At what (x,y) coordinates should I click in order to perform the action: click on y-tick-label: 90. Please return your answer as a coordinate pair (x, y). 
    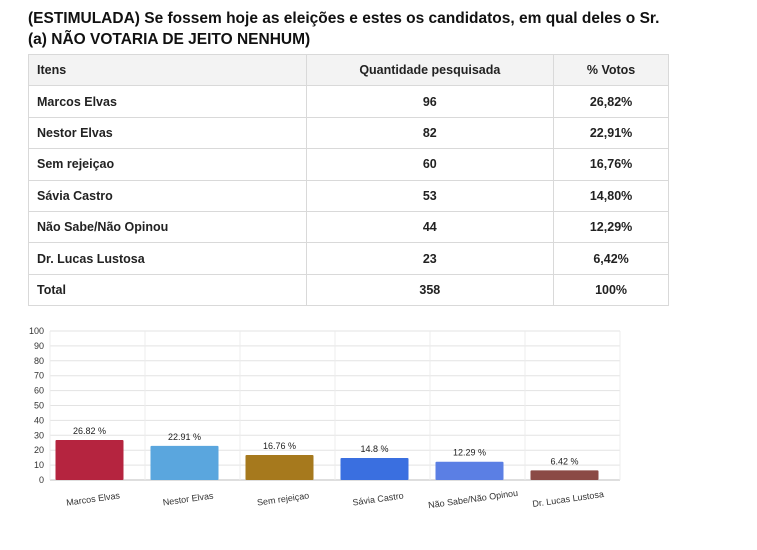
    Looking at the image, I should click on (39, 346).